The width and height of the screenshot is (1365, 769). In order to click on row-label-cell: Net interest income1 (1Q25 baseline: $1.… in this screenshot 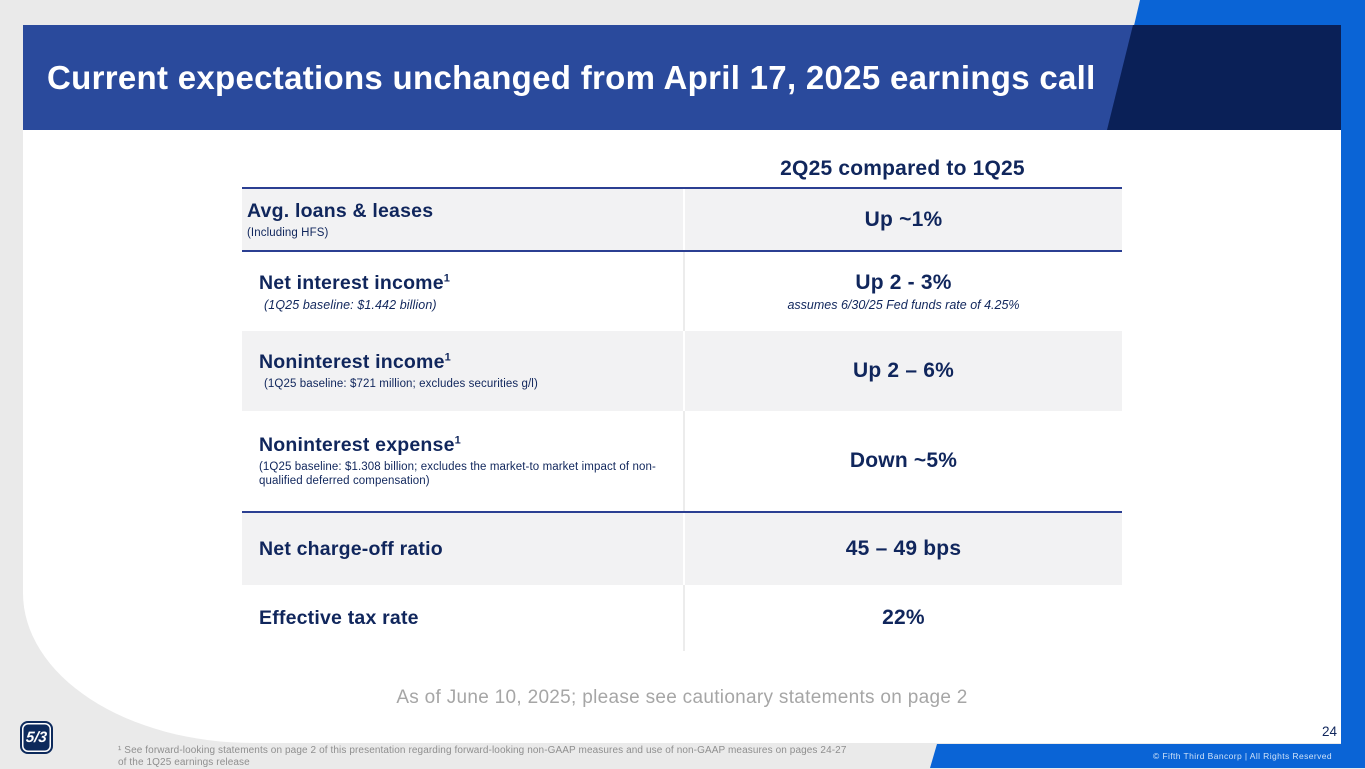, I will do `click(462, 291)`.